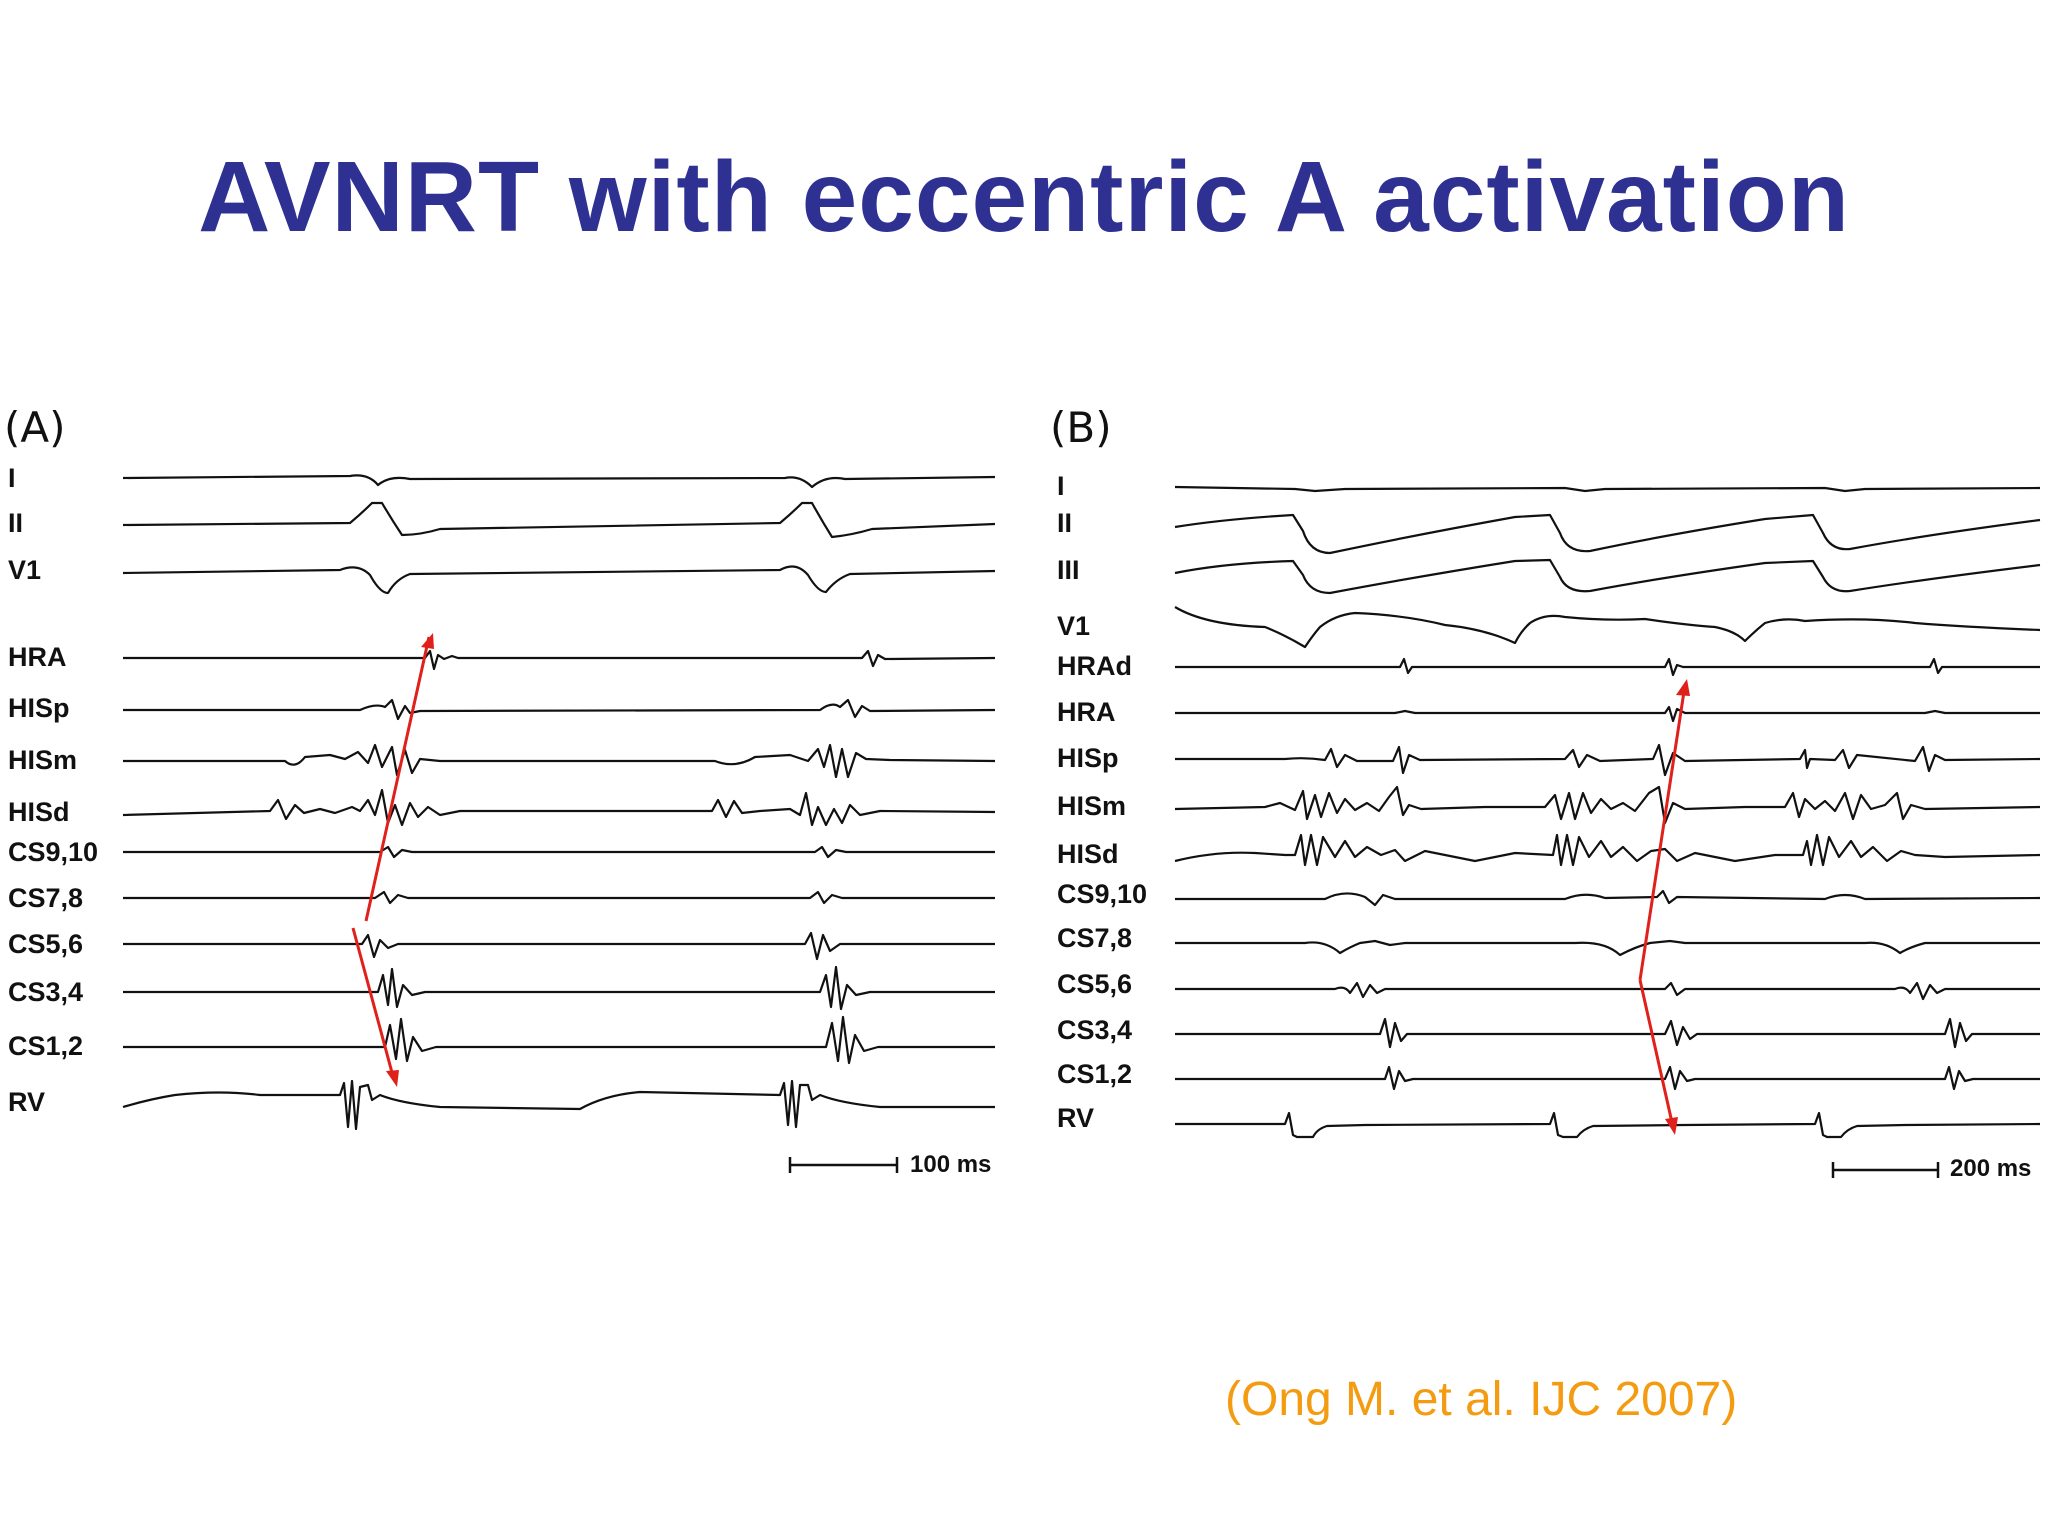 Image resolution: width=2048 pixels, height=1536 pixels. What do you see at coordinates (1607, 667) in the screenshot?
I see `trace-hrad` at bounding box center [1607, 667].